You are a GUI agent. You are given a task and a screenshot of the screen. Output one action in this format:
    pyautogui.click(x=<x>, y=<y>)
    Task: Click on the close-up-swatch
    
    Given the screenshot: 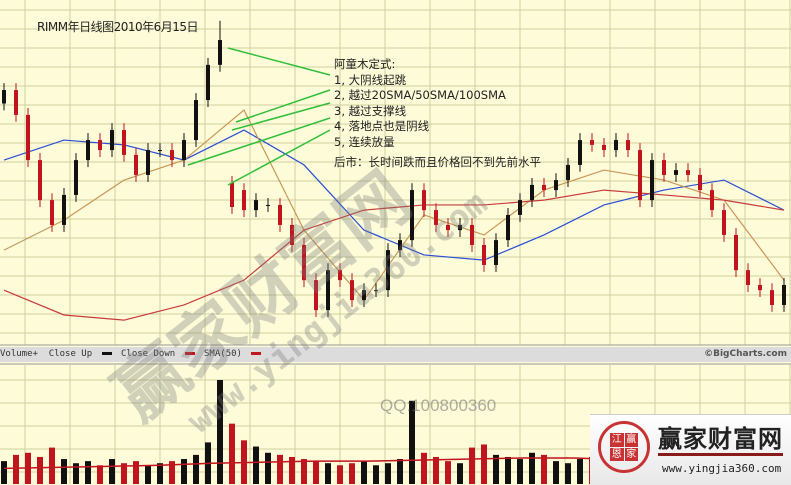 What is the action you would take?
    pyautogui.click(x=106, y=353)
    